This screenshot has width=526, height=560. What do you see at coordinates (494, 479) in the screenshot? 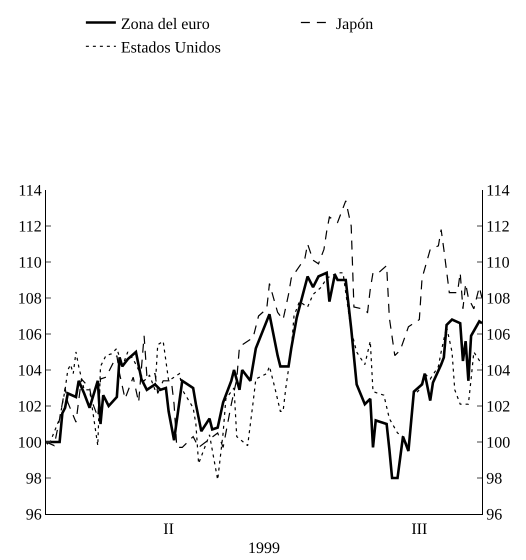
I see `y2-tick-label: 98` at bounding box center [494, 479].